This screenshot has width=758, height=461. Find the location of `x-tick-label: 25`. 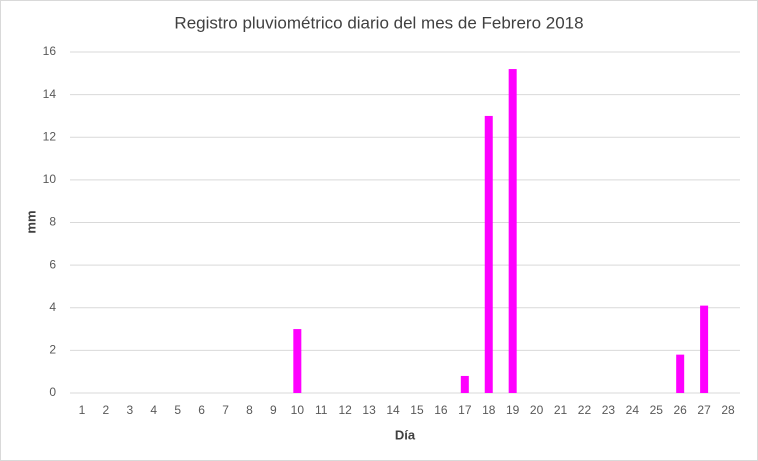

x-tick-label: 25 is located at coordinates (657, 410).